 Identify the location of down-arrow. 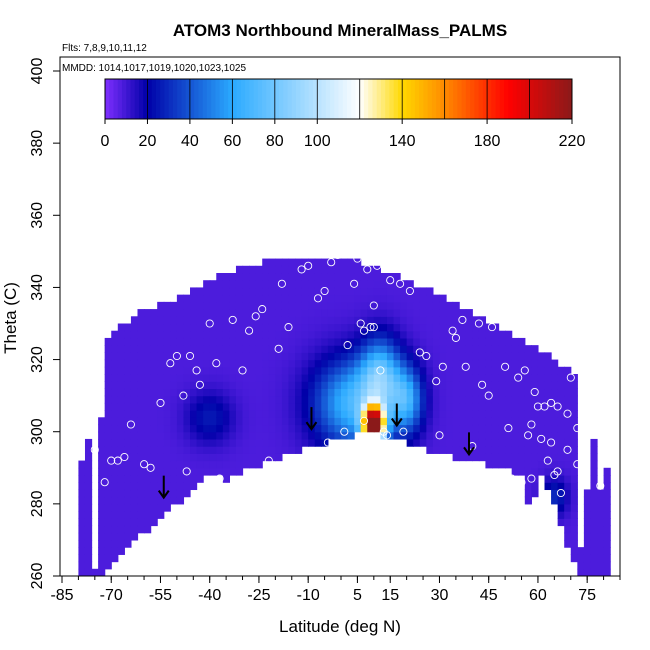
(311, 419).